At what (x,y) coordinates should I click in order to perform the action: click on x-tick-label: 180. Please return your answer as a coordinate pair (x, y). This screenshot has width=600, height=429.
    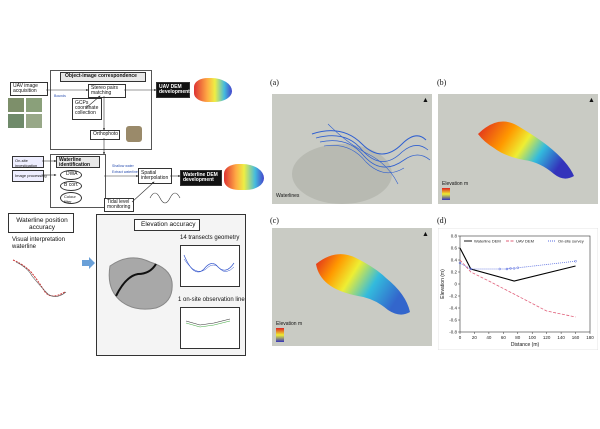
    Looking at the image, I should click on (590, 337).